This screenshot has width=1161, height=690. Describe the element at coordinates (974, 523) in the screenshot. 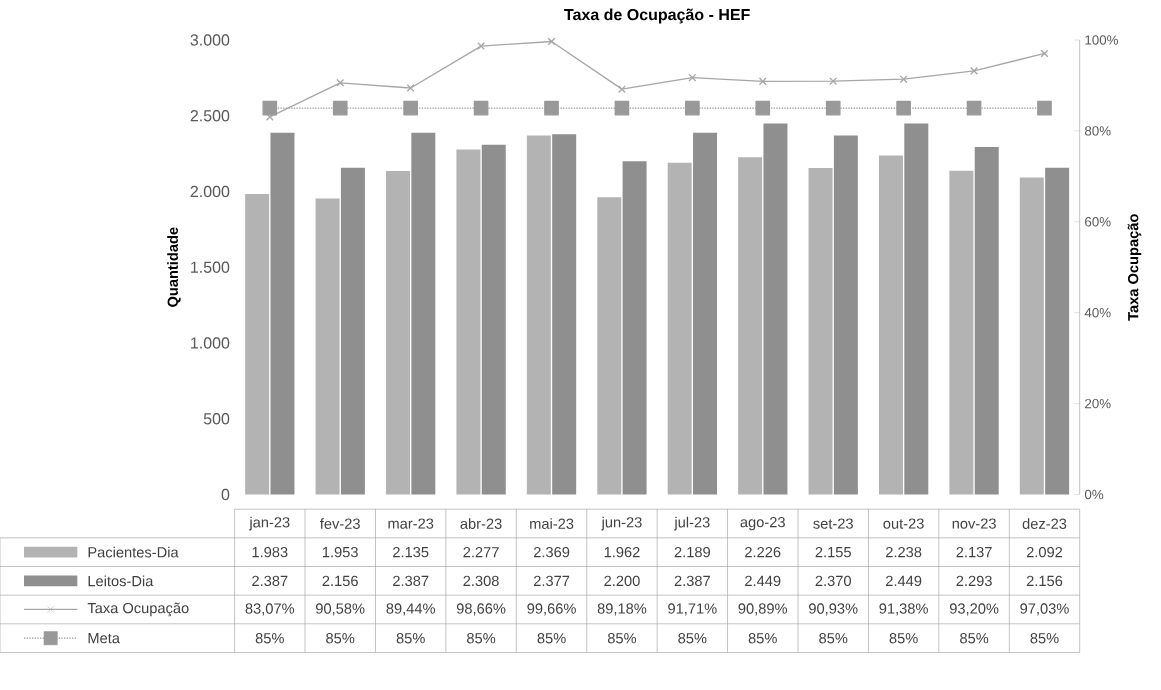

I see `x-tick-label: nov-23` at that location.